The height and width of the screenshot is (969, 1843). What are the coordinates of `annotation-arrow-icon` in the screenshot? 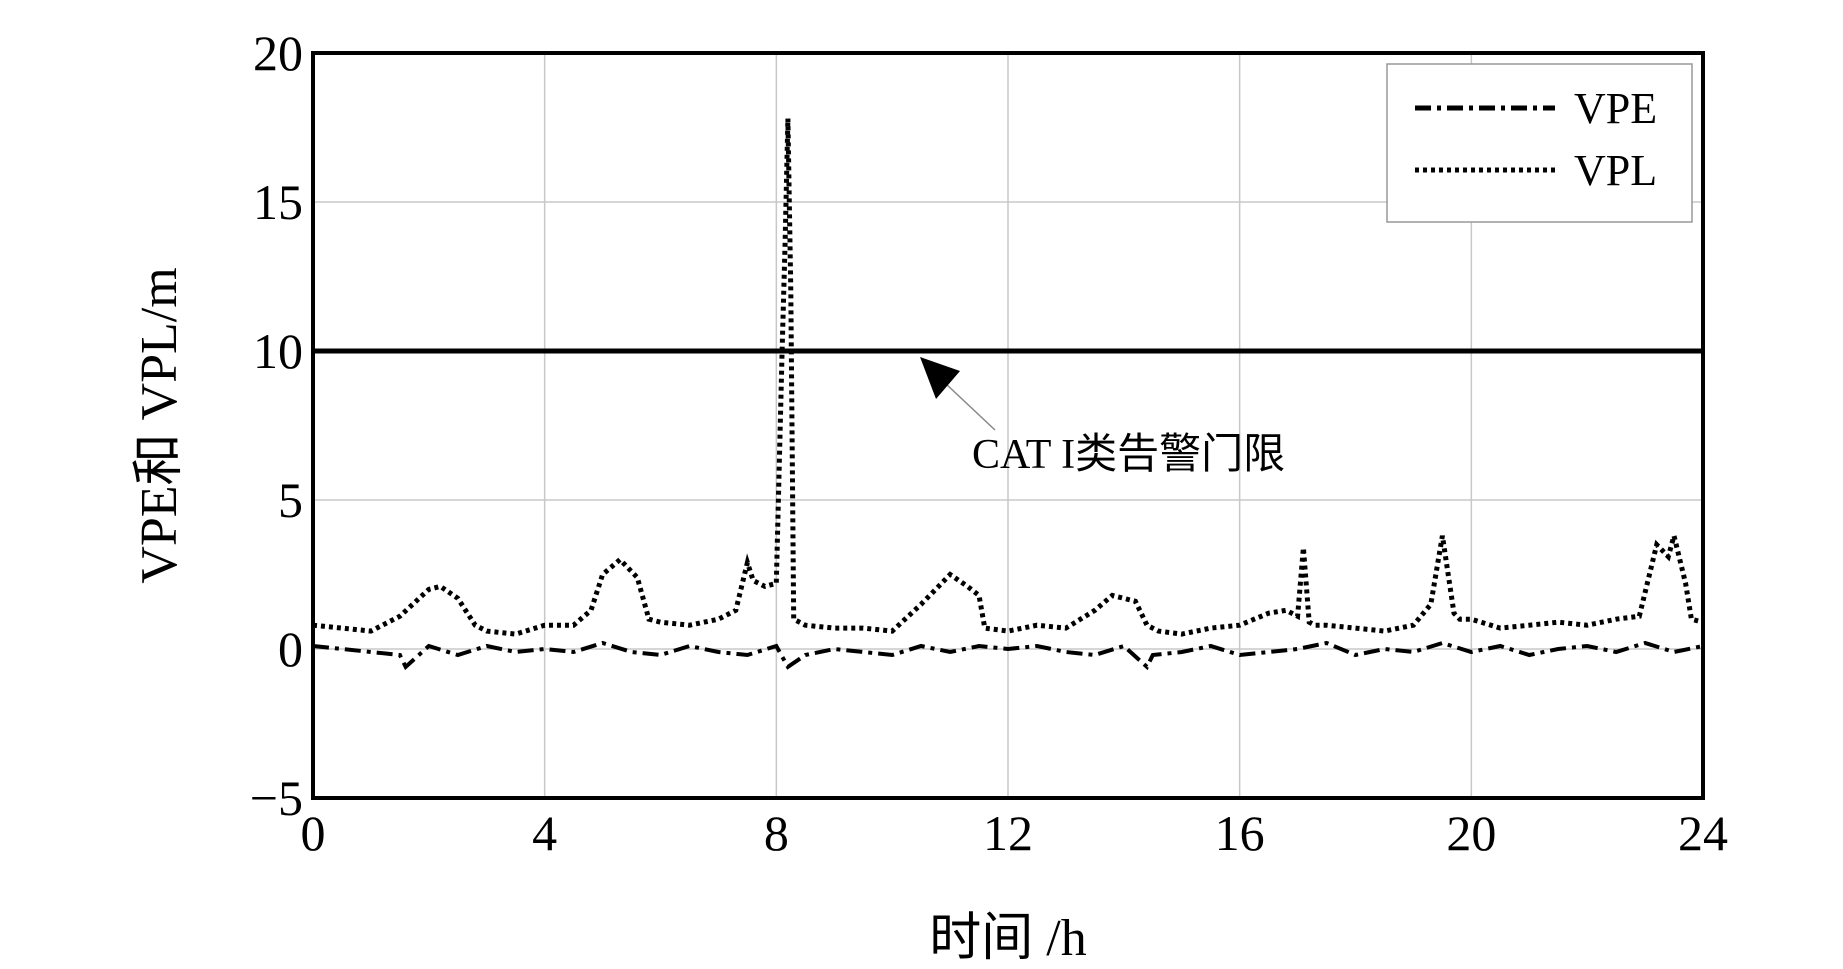 It's located at (940, 378).